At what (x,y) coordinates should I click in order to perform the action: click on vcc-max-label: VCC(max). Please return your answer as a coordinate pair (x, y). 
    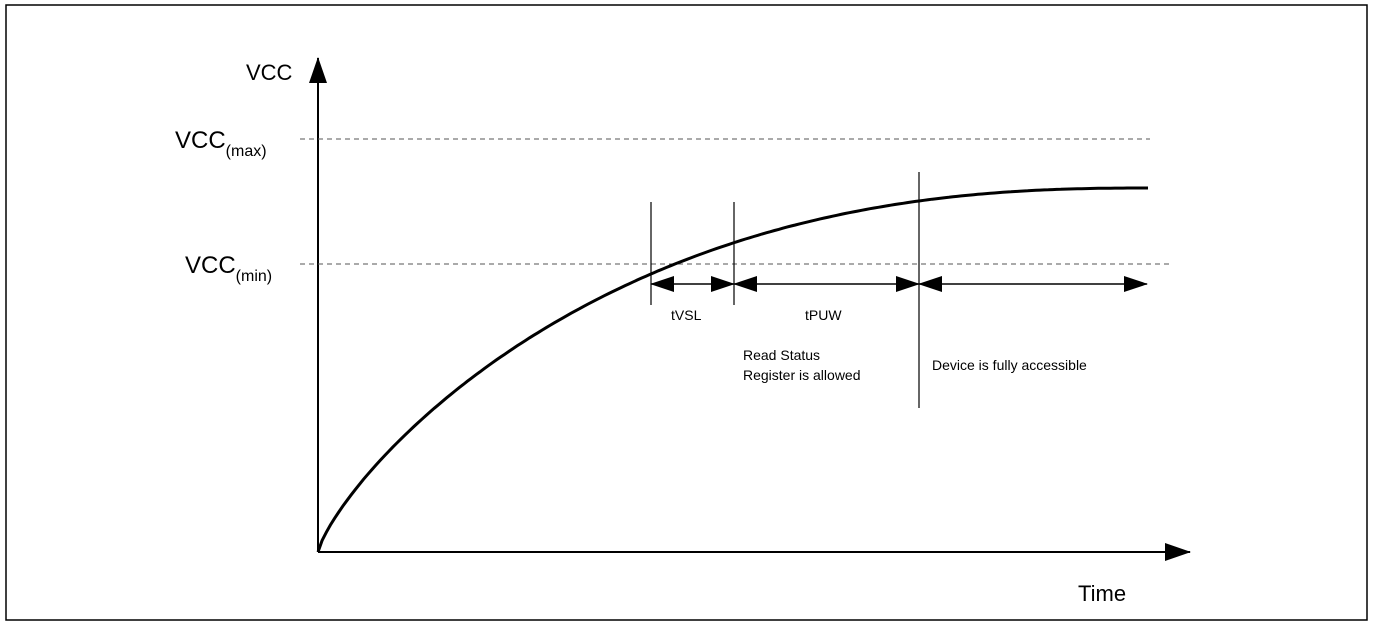
    Looking at the image, I should click on (221, 143).